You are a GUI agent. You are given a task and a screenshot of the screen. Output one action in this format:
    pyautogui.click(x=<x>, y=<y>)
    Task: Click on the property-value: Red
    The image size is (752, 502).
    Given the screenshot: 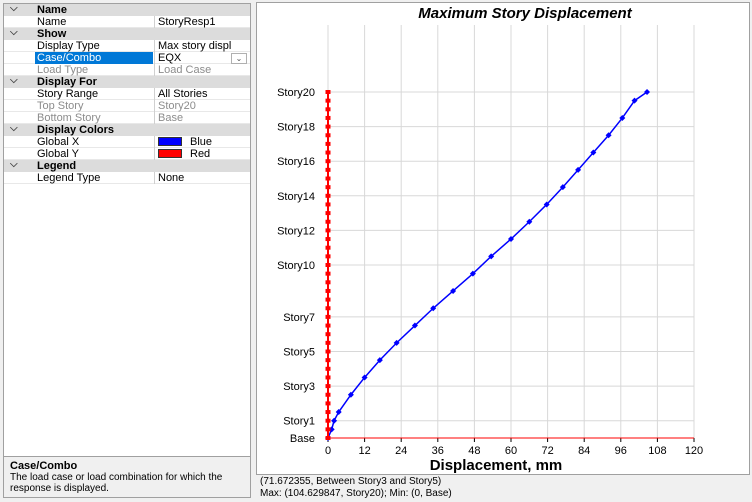 What is the action you would take?
    pyautogui.click(x=202, y=154)
    